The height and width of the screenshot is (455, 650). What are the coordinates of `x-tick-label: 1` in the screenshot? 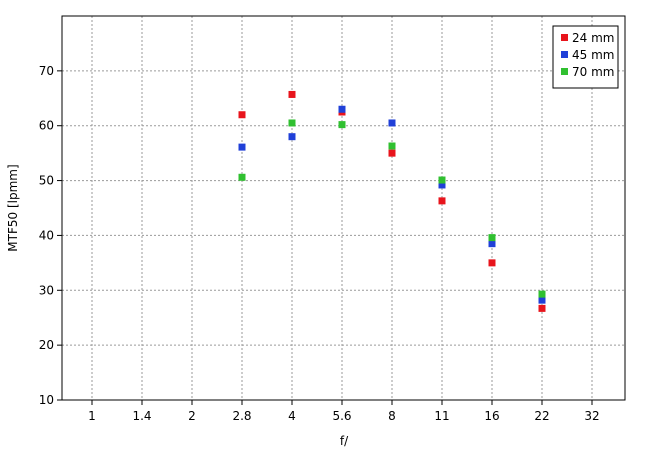 It's located at (92, 416).